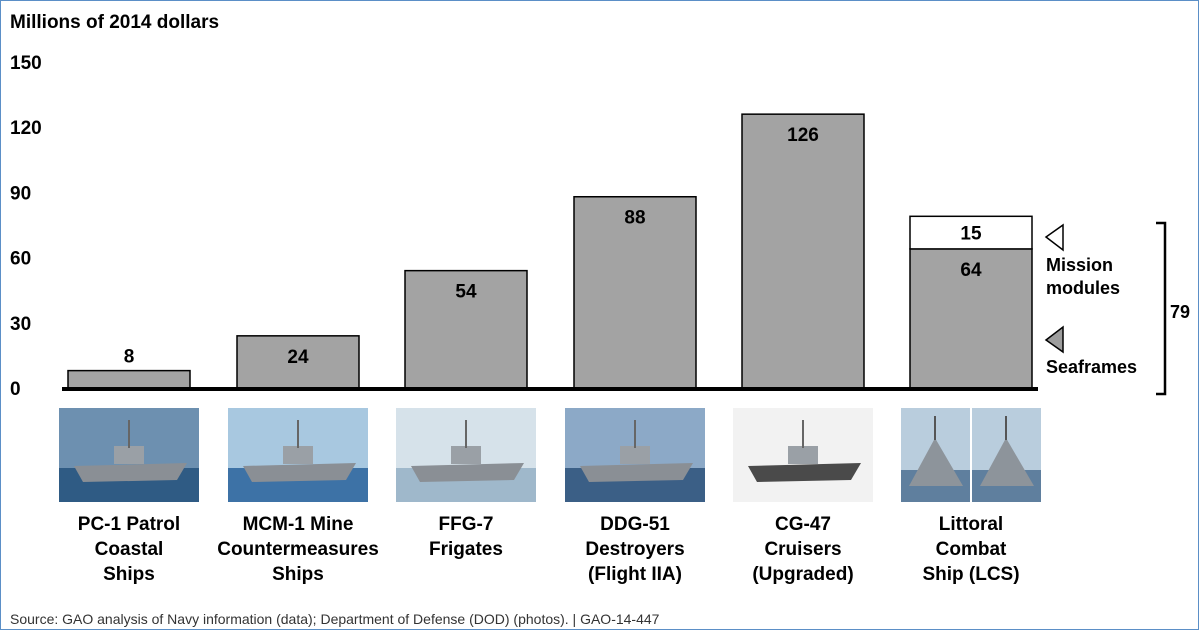 This screenshot has width=1201, height=632. I want to click on category-label: CG-47, so click(803, 524).